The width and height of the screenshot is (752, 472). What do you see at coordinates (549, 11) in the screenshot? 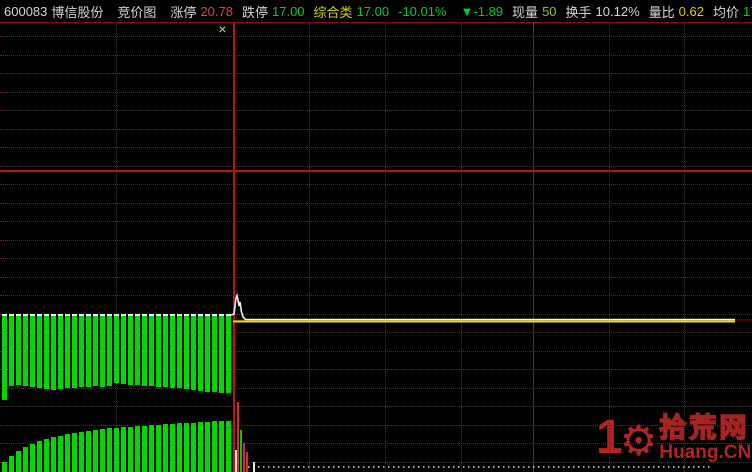
I see `current-volume-value: 50` at bounding box center [549, 11].